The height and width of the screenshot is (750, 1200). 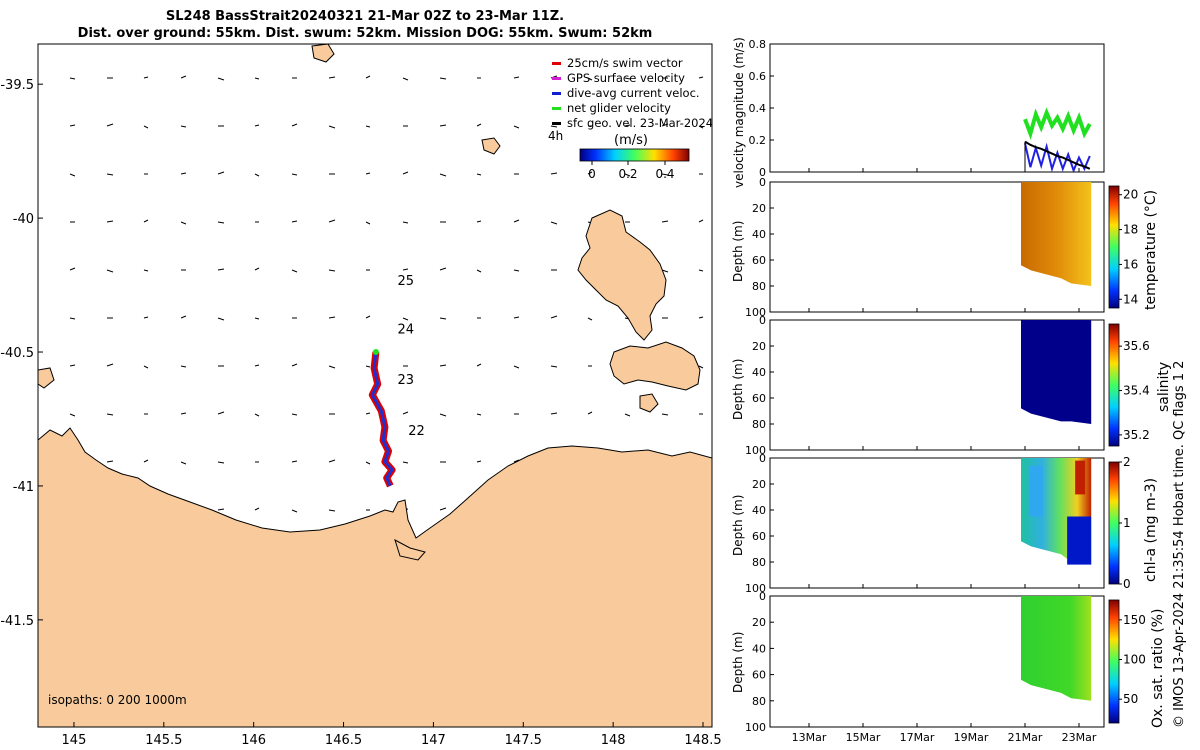 I want to click on oxygen-y-tick-label: 20, so click(x=759, y=622).